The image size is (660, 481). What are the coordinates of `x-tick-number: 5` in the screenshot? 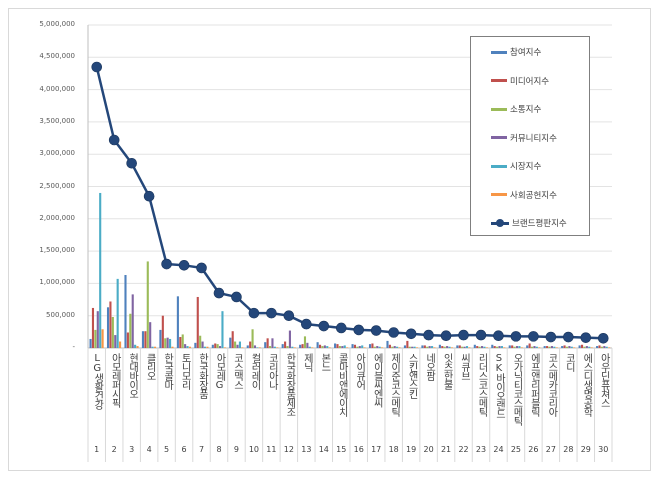 It's located at (167, 449).